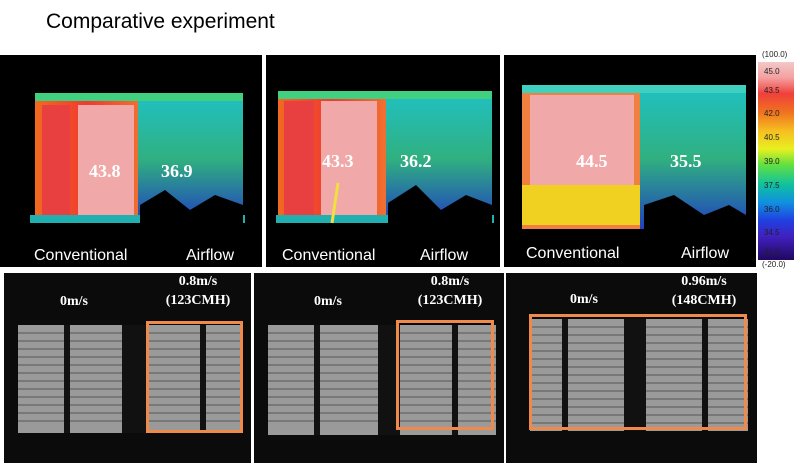  What do you see at coordinates (704, 281) in the screenshot?
I see `speed-value: 0.96m/s` at bounding box center [704, 281].